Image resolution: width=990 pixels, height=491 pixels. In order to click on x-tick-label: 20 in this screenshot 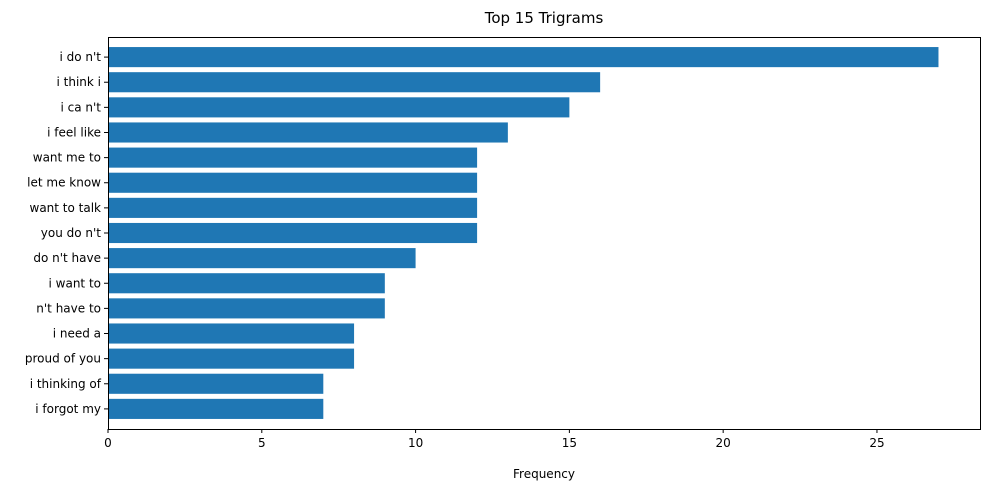, I will do `click(723, 443)`.